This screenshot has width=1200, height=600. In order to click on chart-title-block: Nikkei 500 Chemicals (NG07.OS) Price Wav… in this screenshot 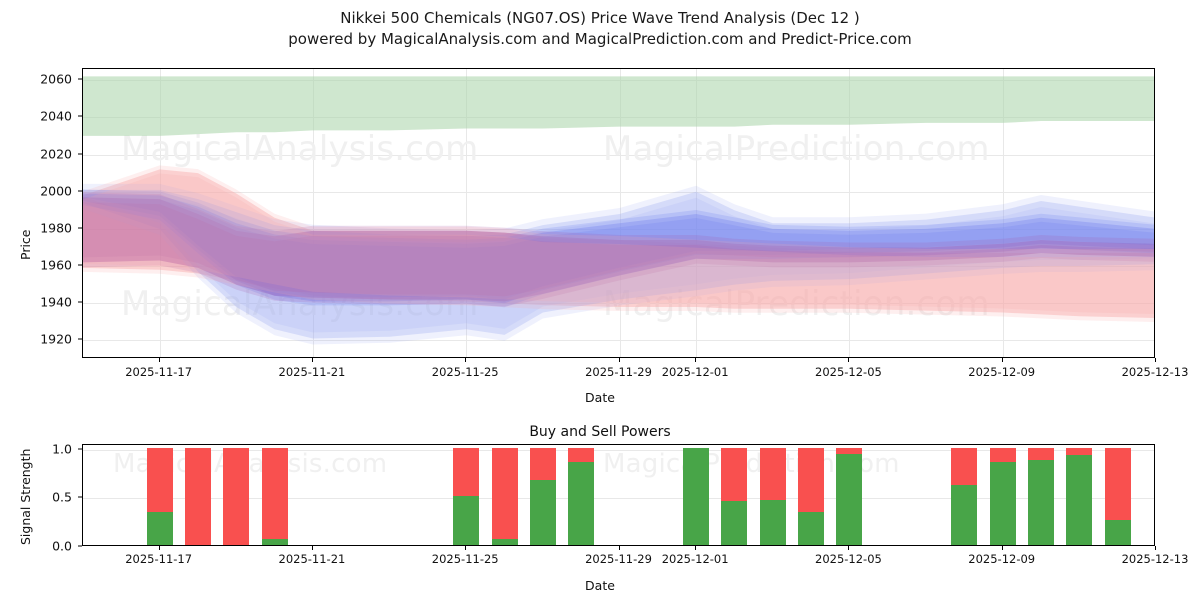, I will do `click(600, 29)`.